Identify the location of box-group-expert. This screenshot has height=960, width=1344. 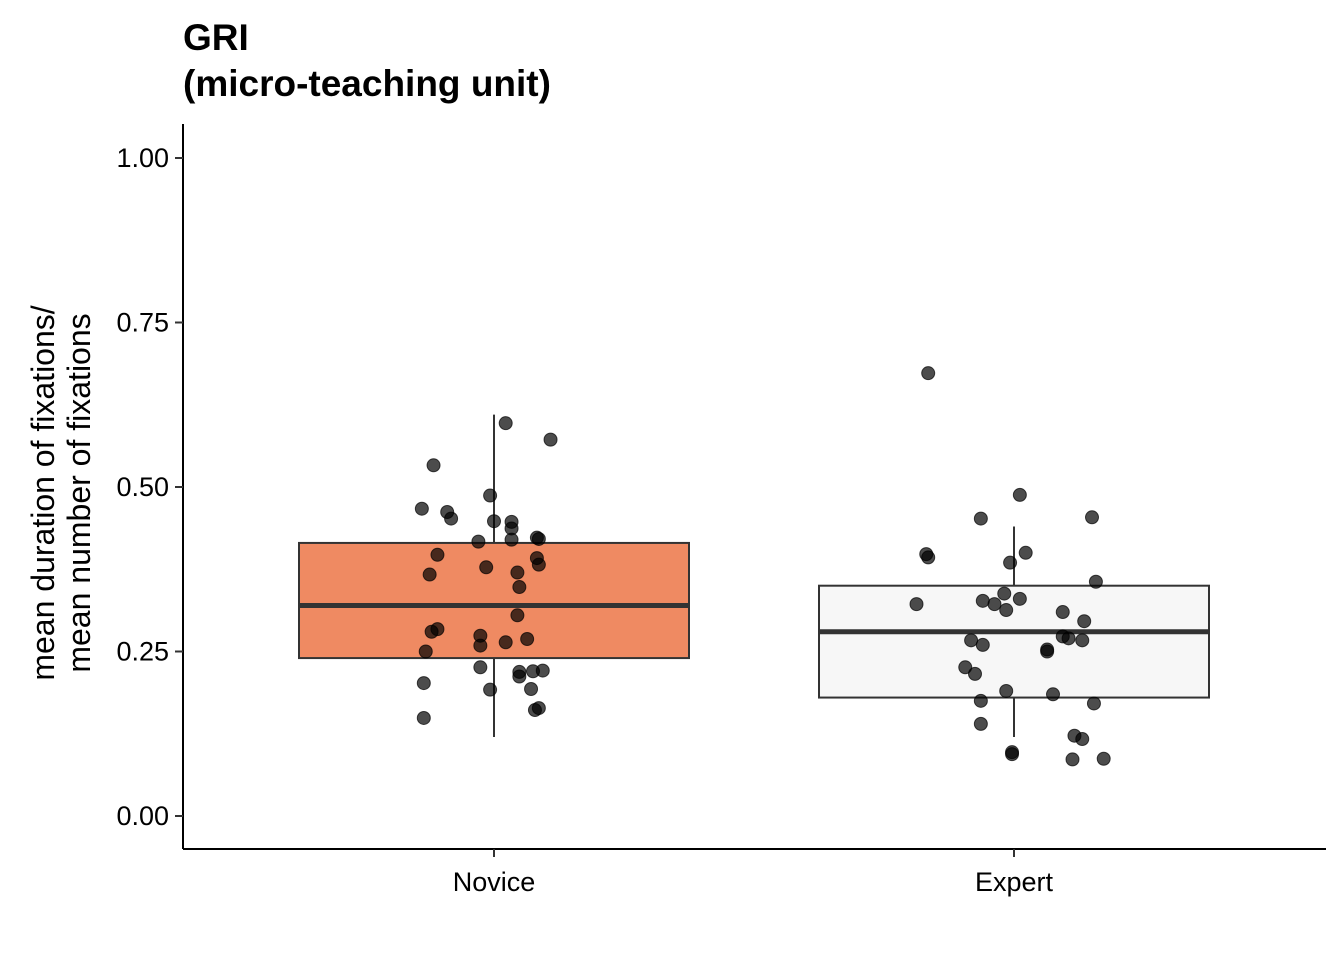
(1014, 632).